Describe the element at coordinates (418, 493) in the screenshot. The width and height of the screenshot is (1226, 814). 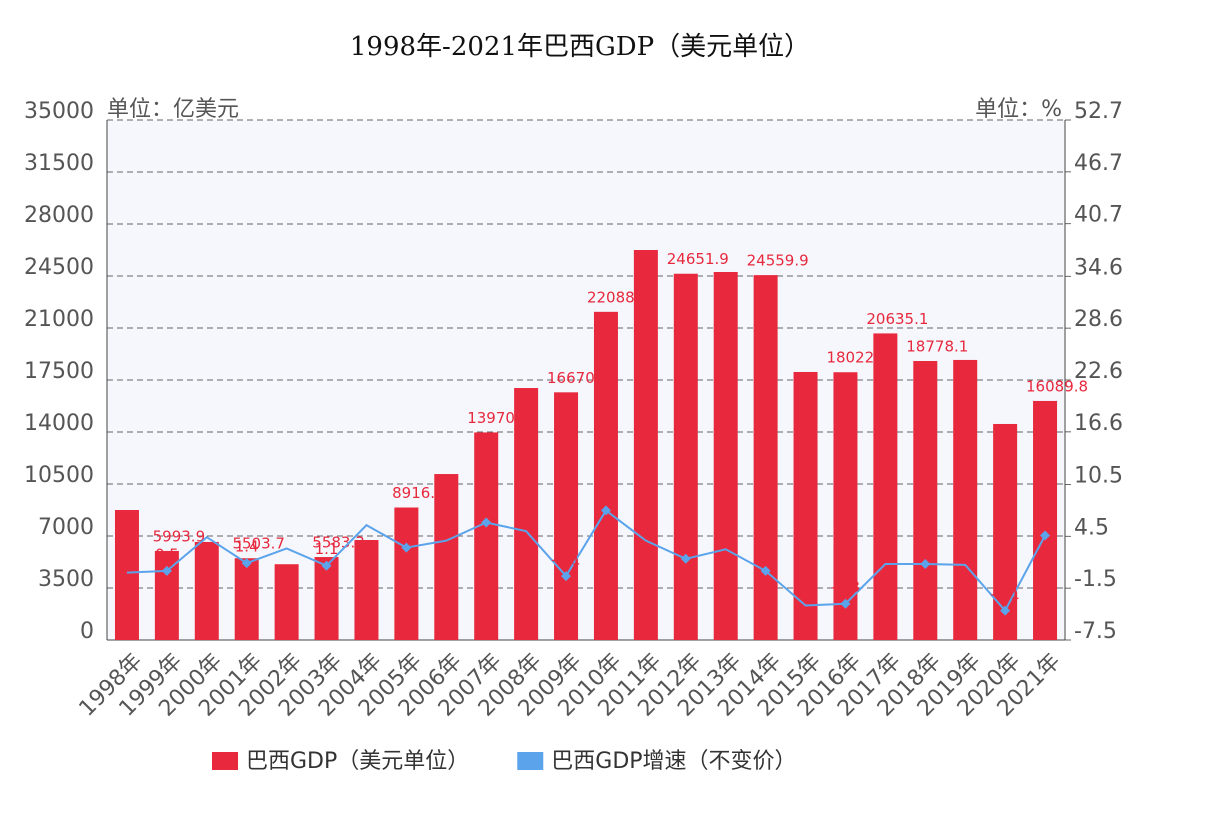
I see `bar-value-label: 8916.9` at that location.